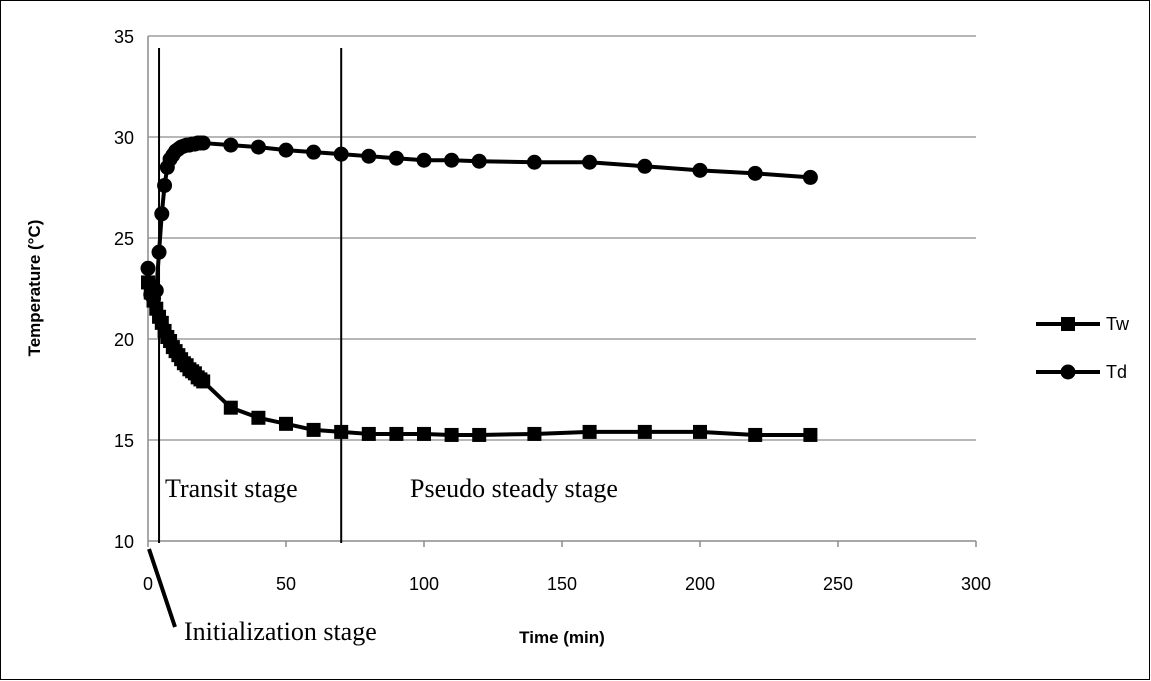 Image resolution: width=1151 pixels, height=681 pixels. I want to click on y-tick-label-10: 10, so click(124, 542).